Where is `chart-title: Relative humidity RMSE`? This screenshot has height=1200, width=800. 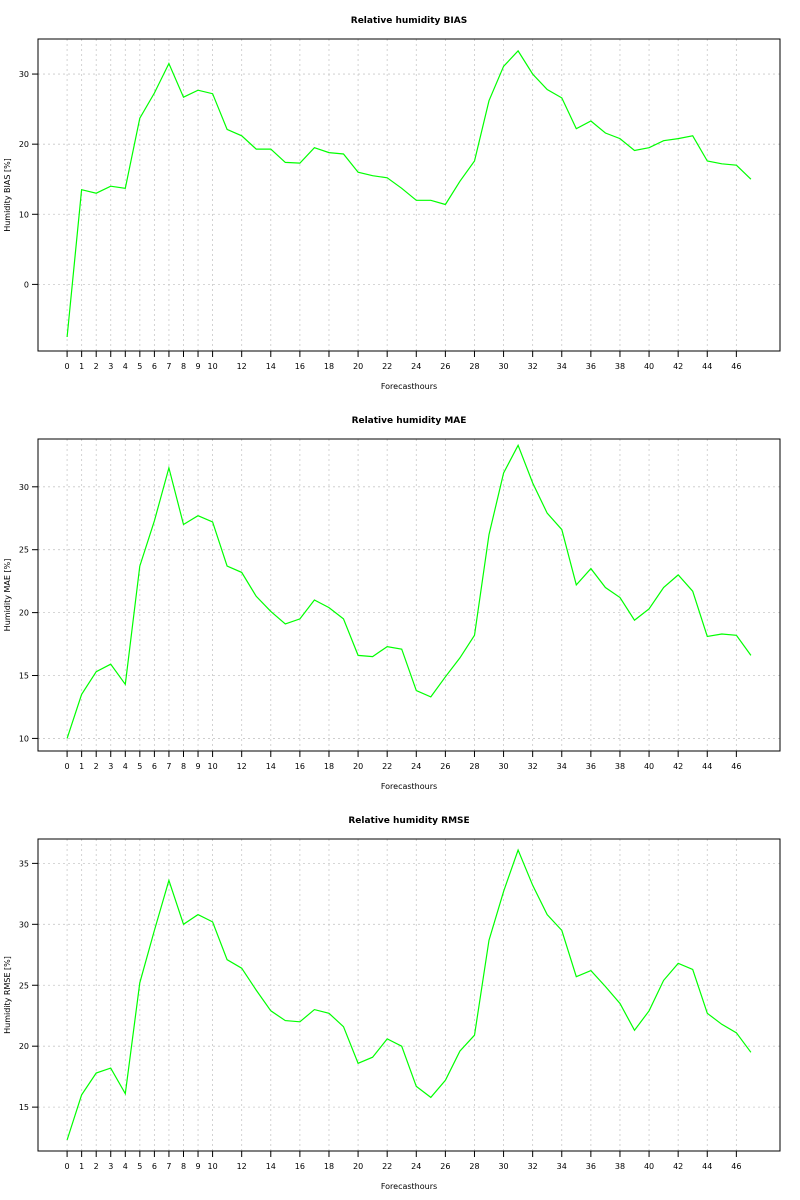 chart-title: Relative humidity RMSE is located at coordinates (408, 821).